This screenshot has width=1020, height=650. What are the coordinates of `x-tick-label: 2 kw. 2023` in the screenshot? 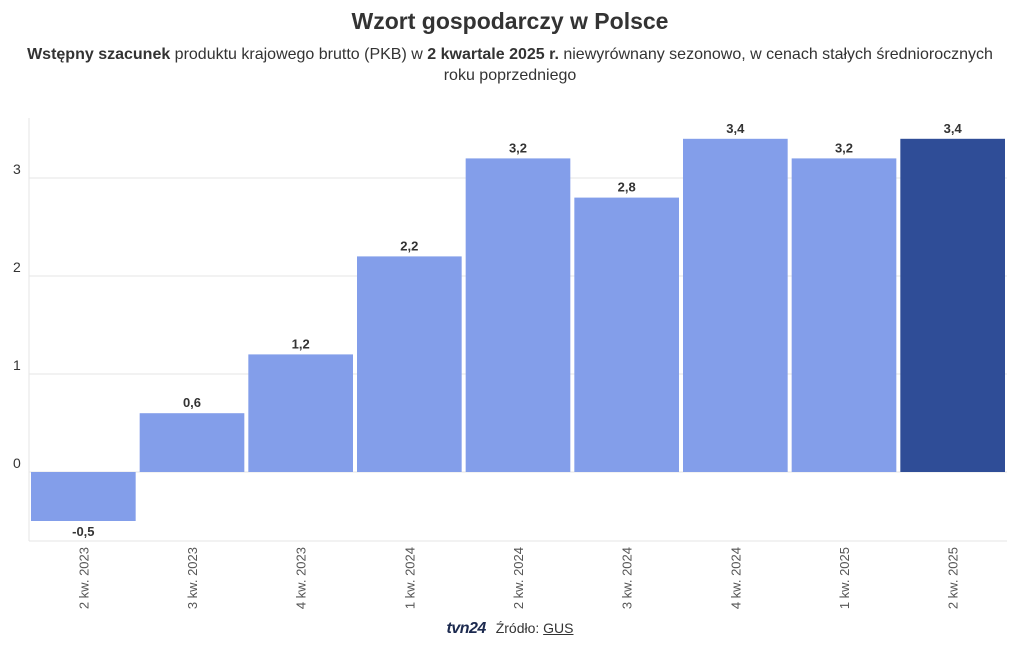 It's located at (83, 578).